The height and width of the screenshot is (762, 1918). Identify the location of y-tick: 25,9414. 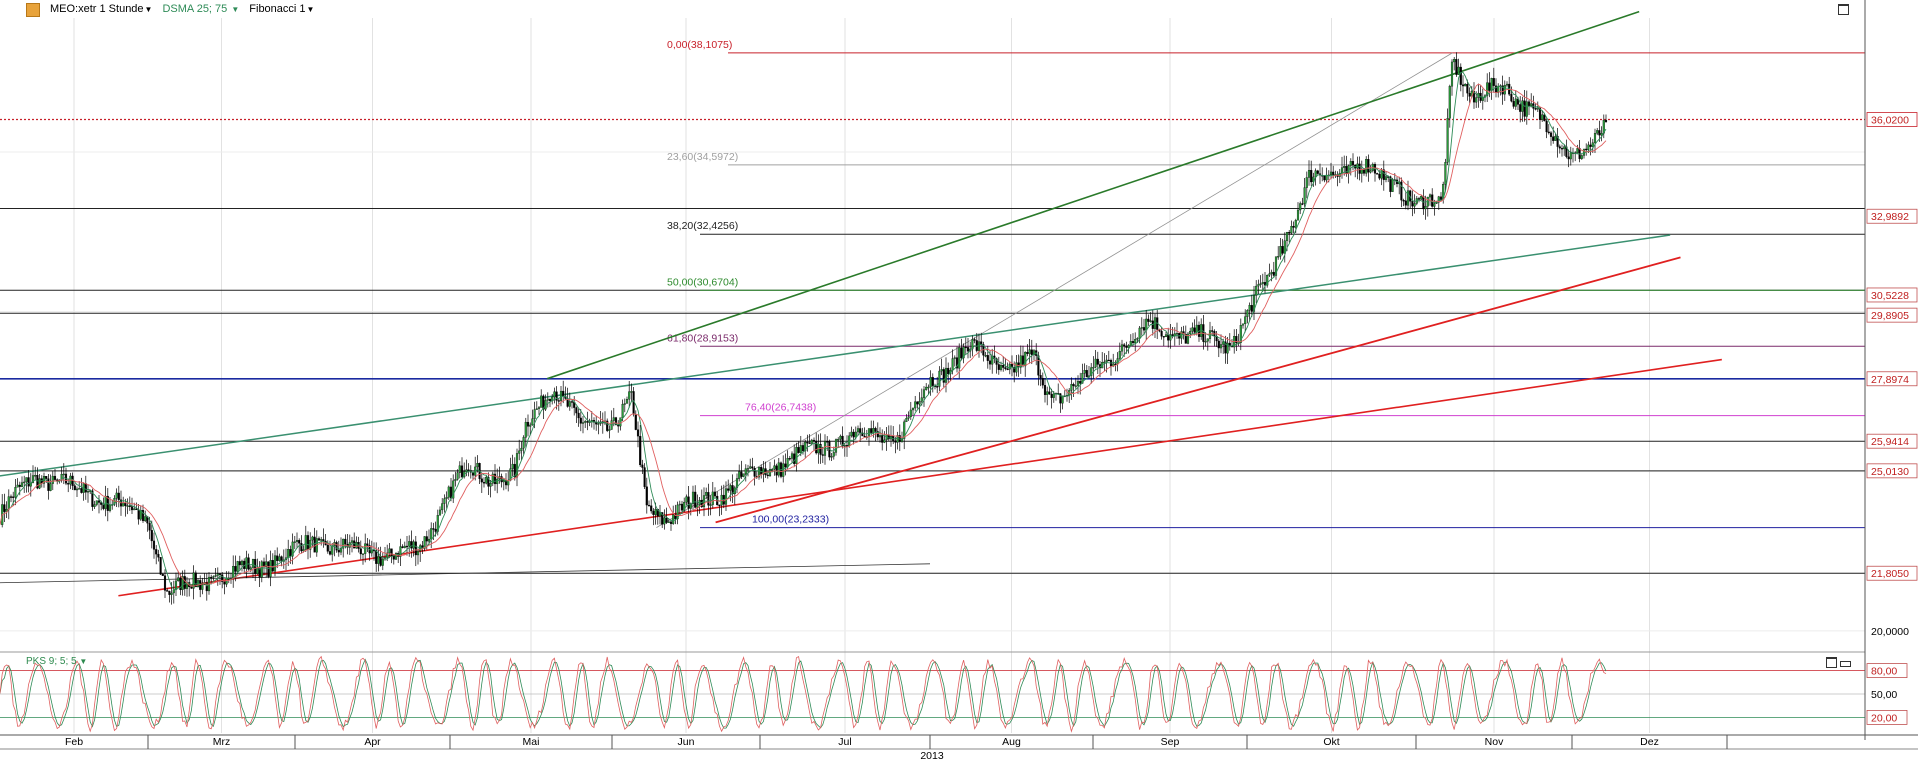
(1892, 441).